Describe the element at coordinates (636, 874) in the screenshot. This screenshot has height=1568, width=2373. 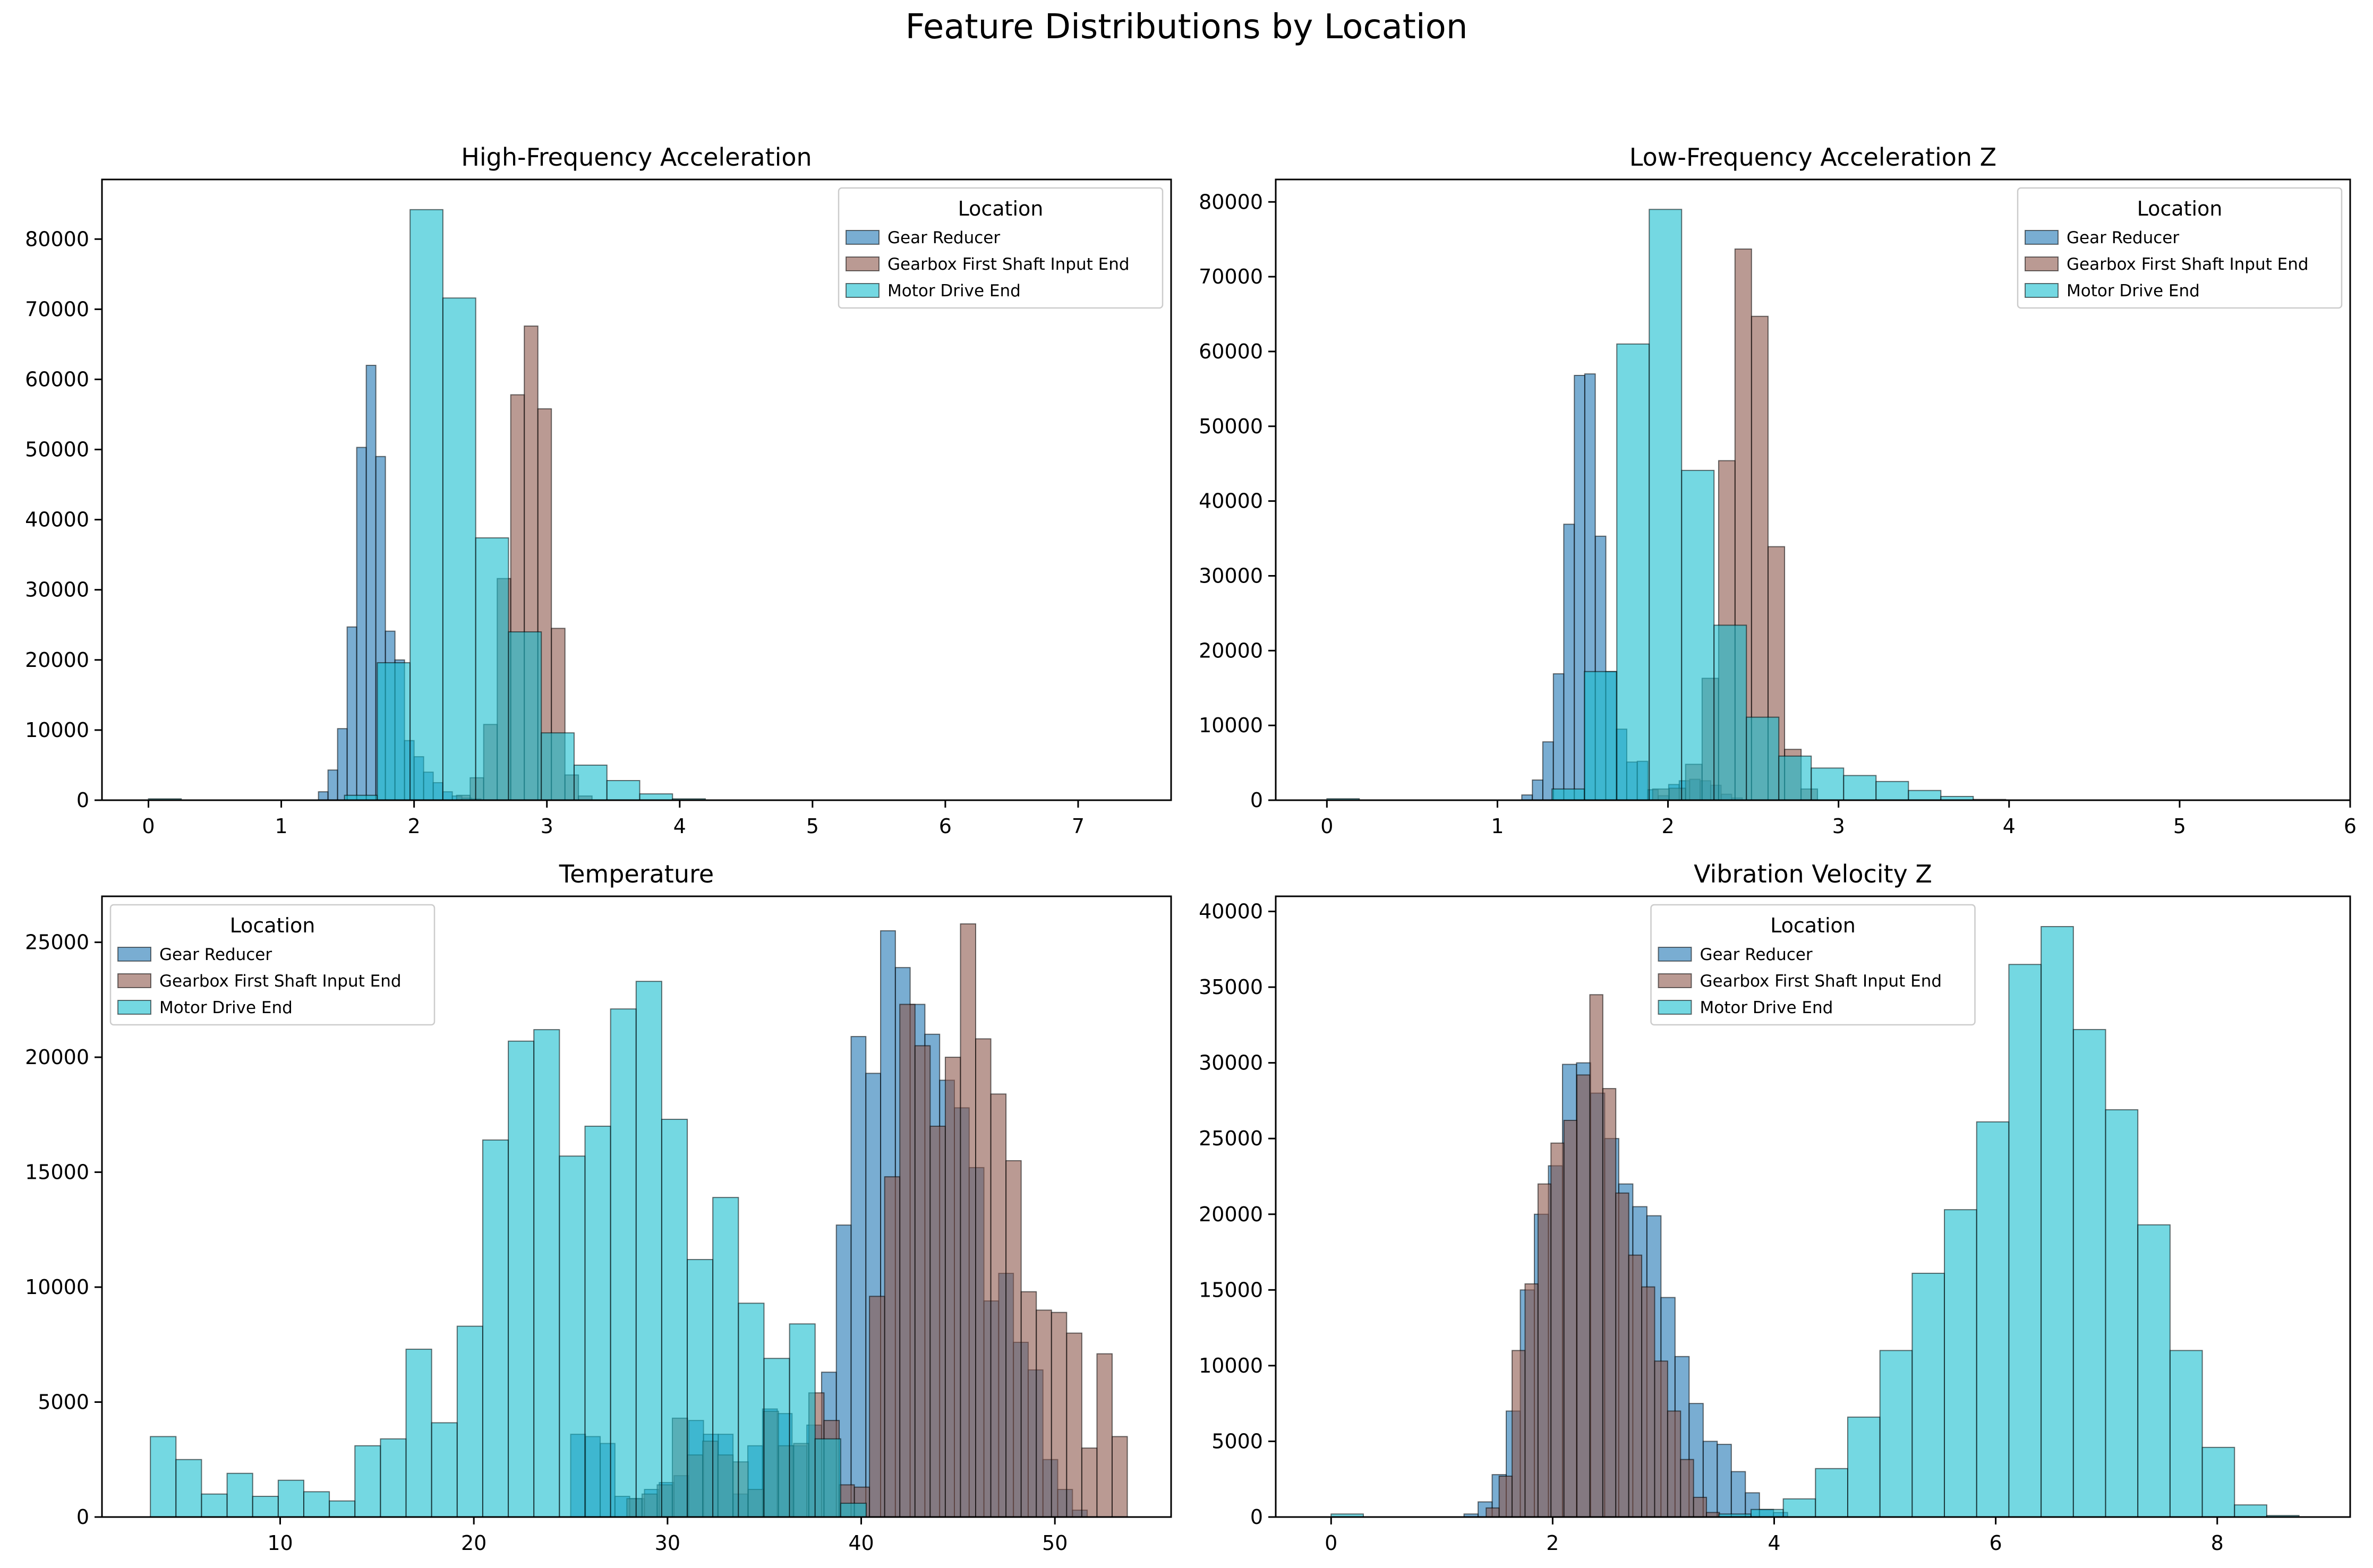
I see `subplot-title: Temperature` at that location.